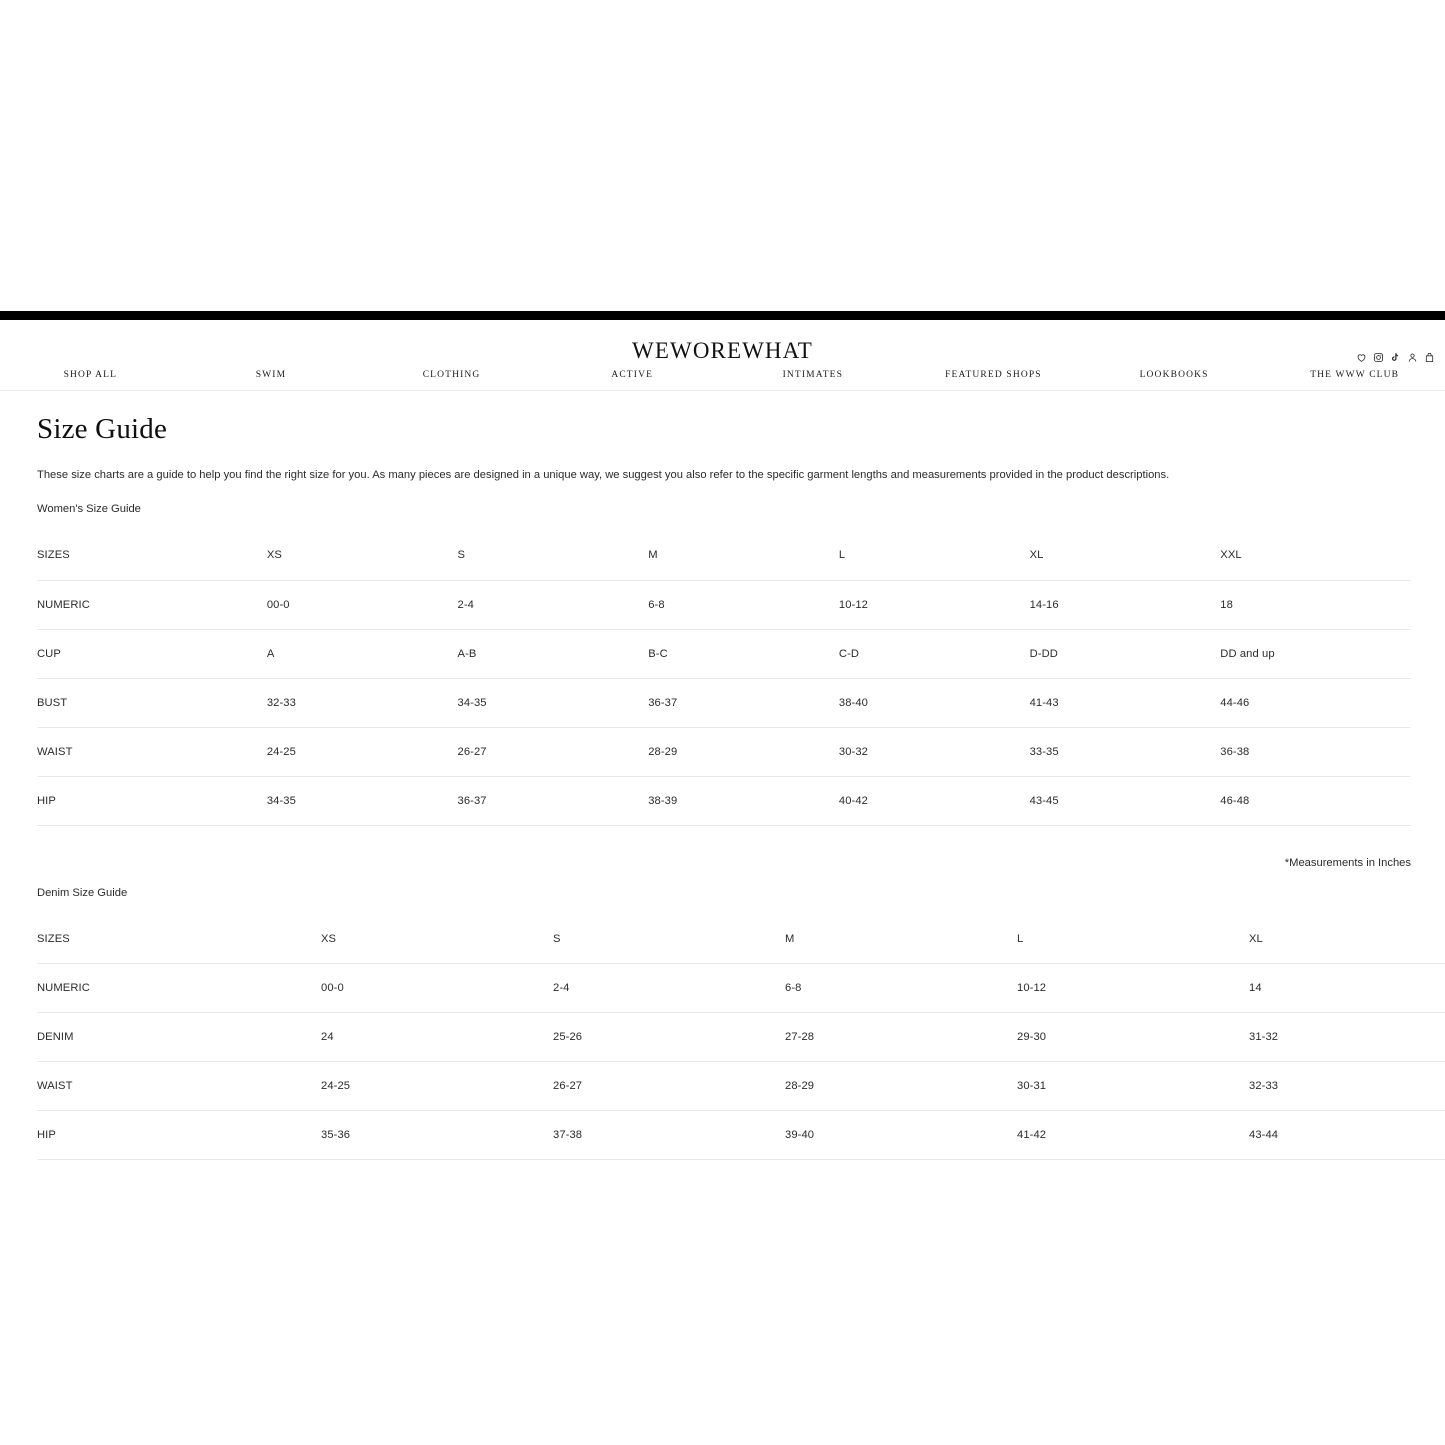 Image resolution: width=1445 pixels, height=1445 pixels. I want to click on cell: 27-28, so click(901, 1037).